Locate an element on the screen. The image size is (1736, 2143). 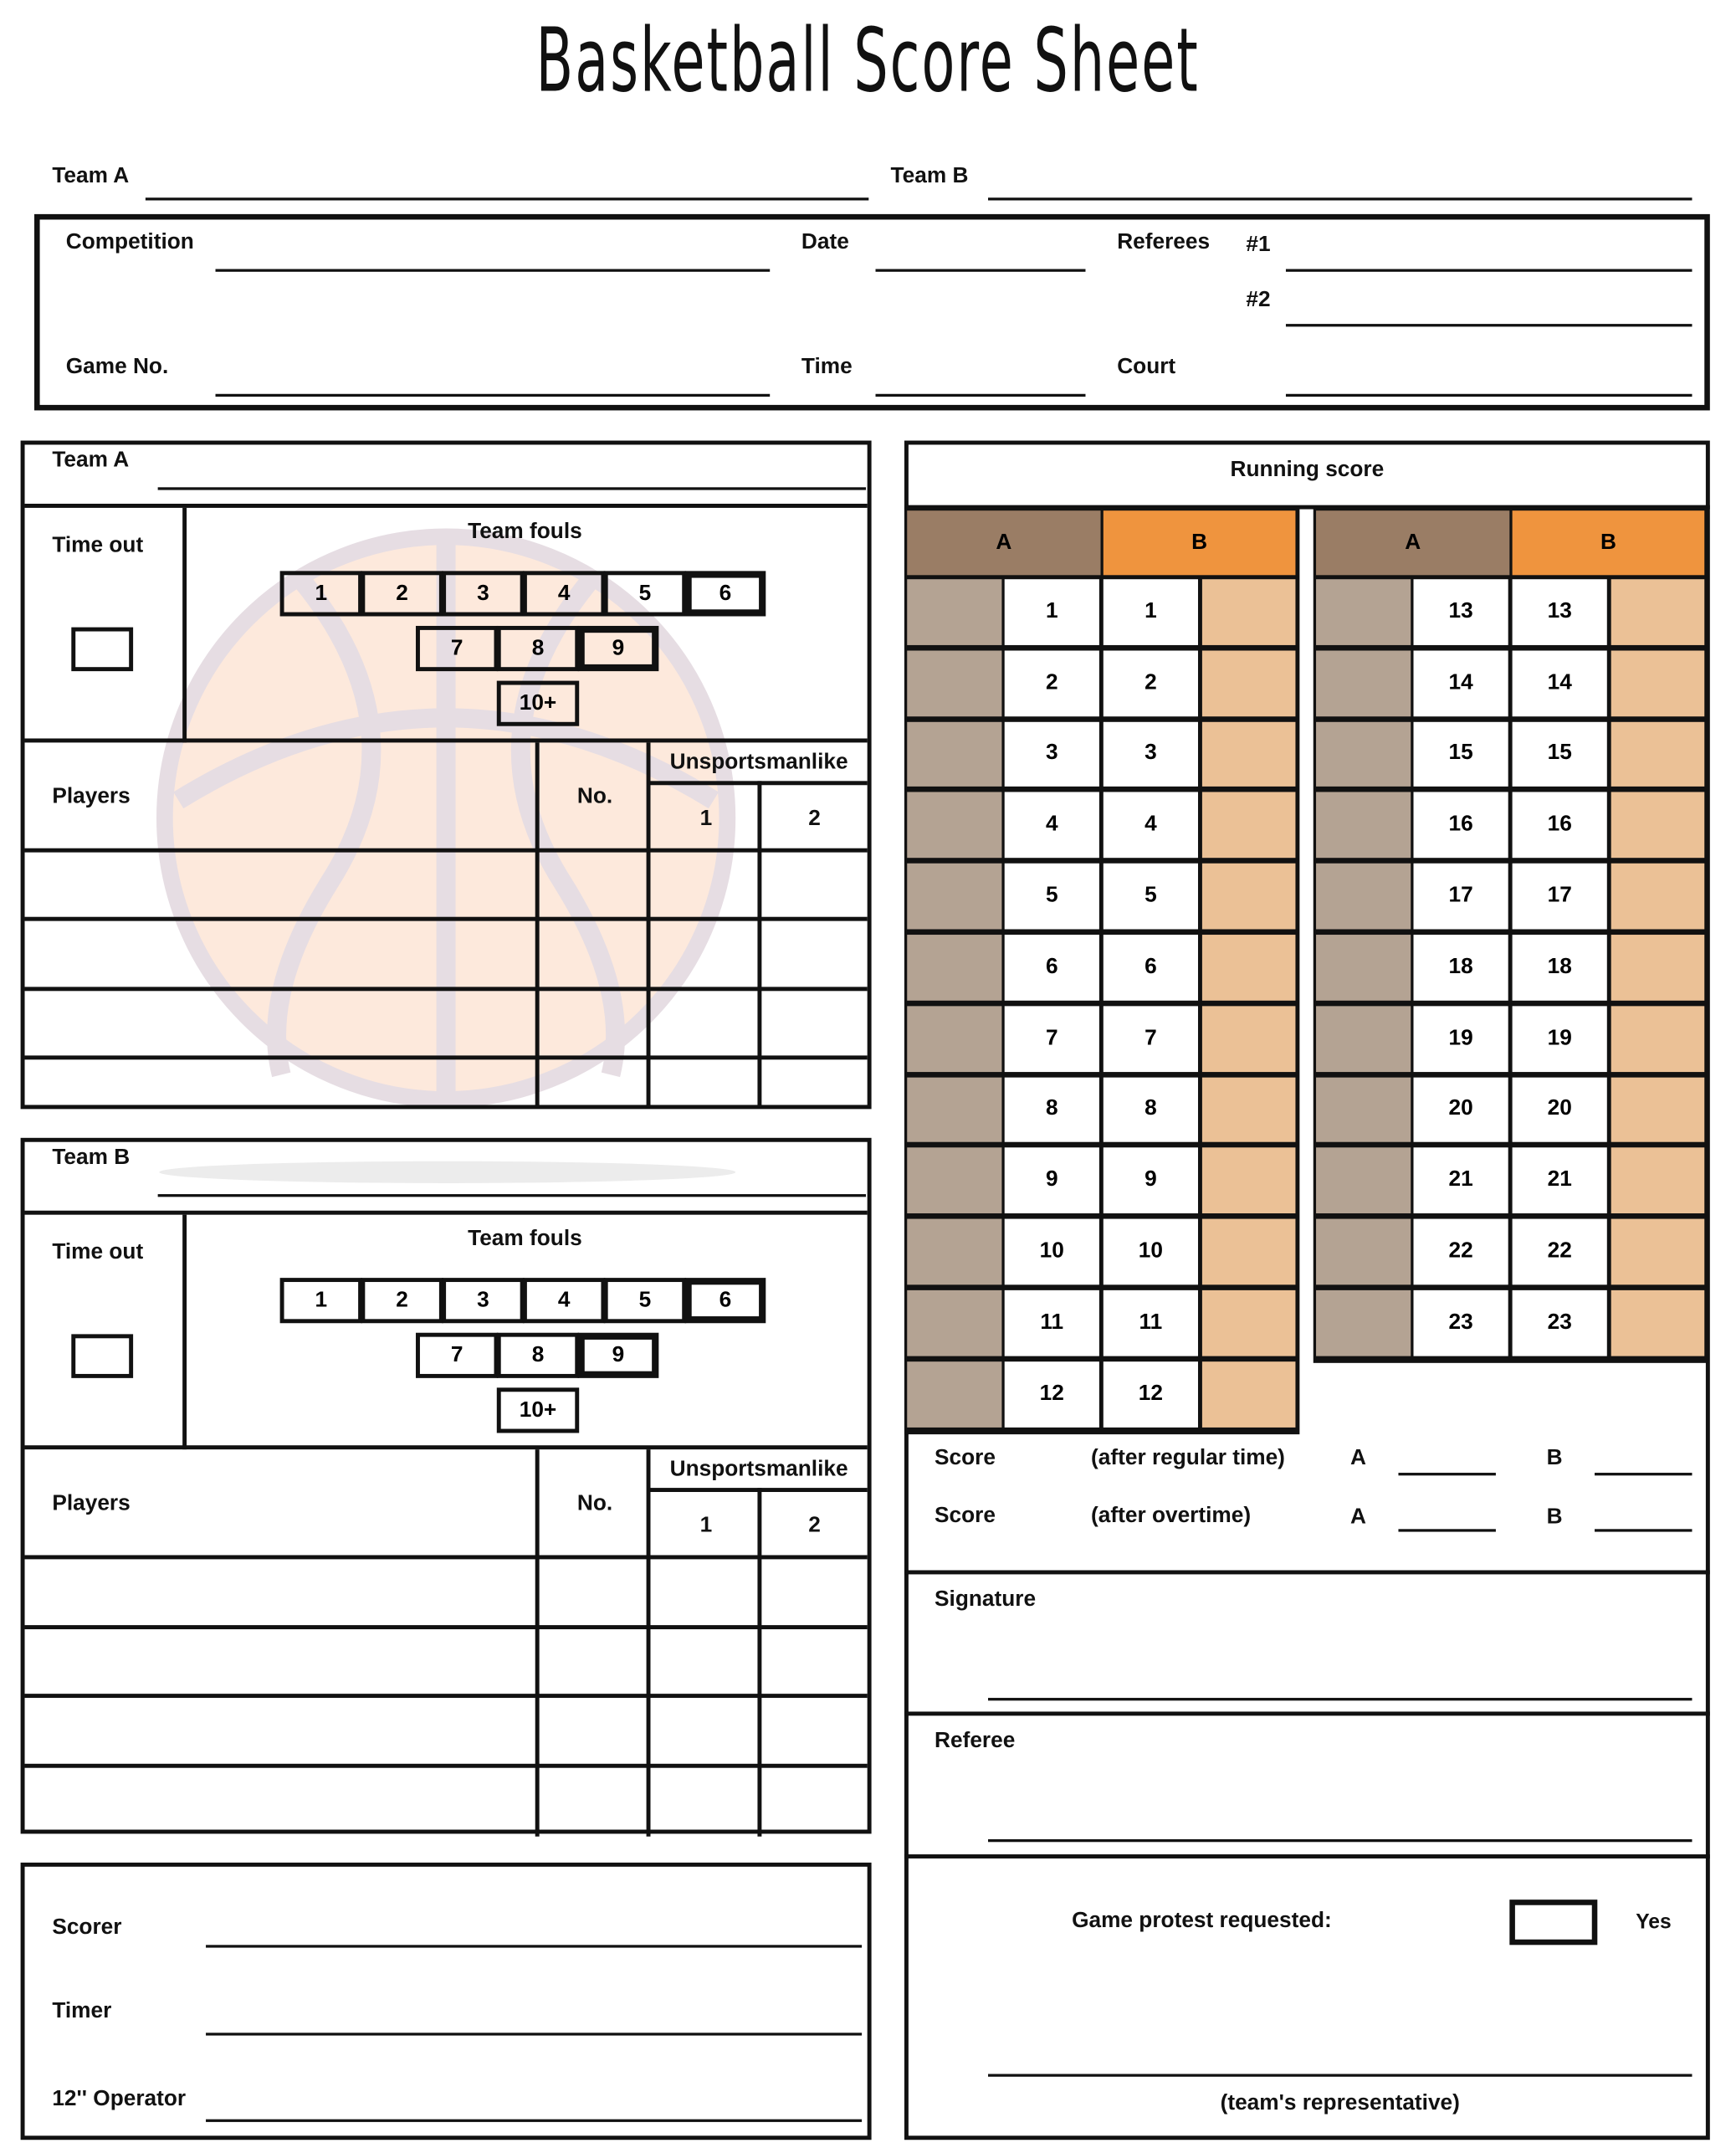
time-out-checkbox is located at coordinates (102, 1356).